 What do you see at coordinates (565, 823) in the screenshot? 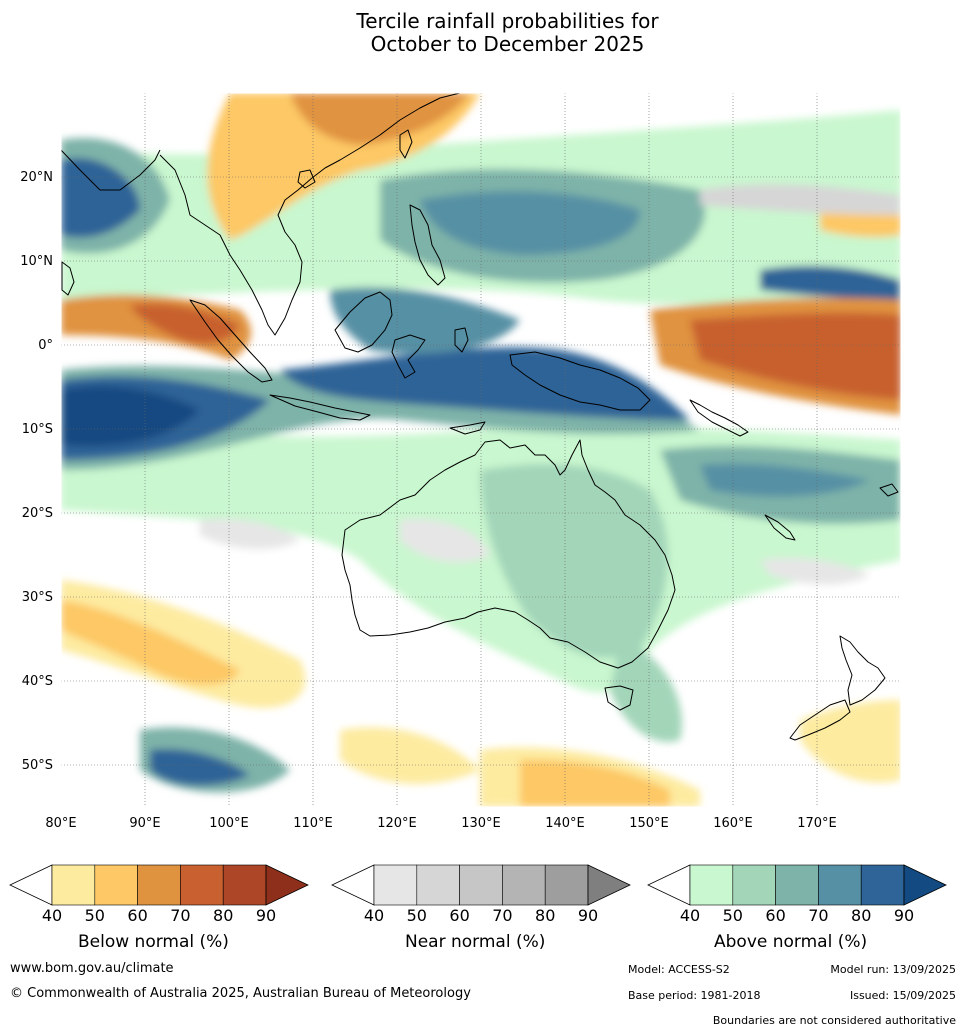
I see `longitude-label: 140°E` at bounding box center [565, 823].